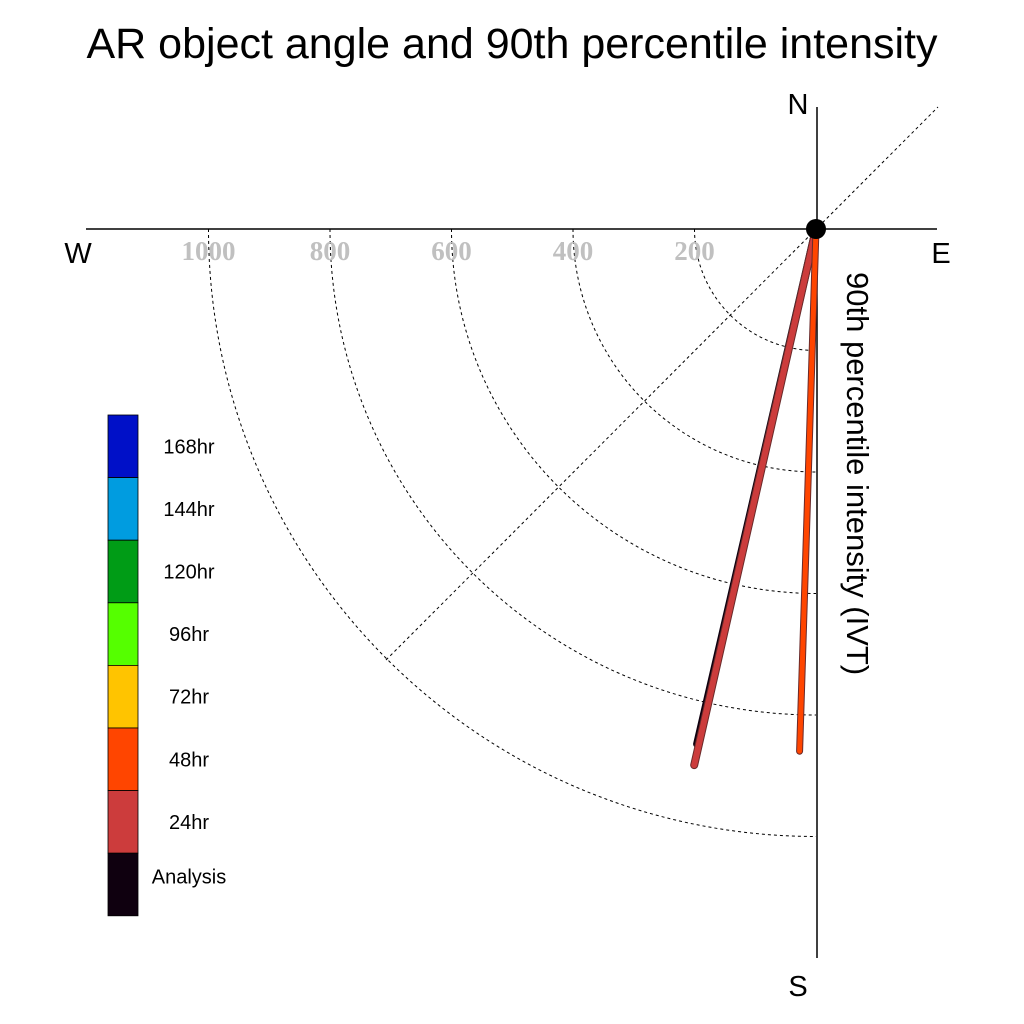  What do you see at coordinates (78, 254) in the screenshot?
I see `compass-west: W` at bounding box center [78, 254].